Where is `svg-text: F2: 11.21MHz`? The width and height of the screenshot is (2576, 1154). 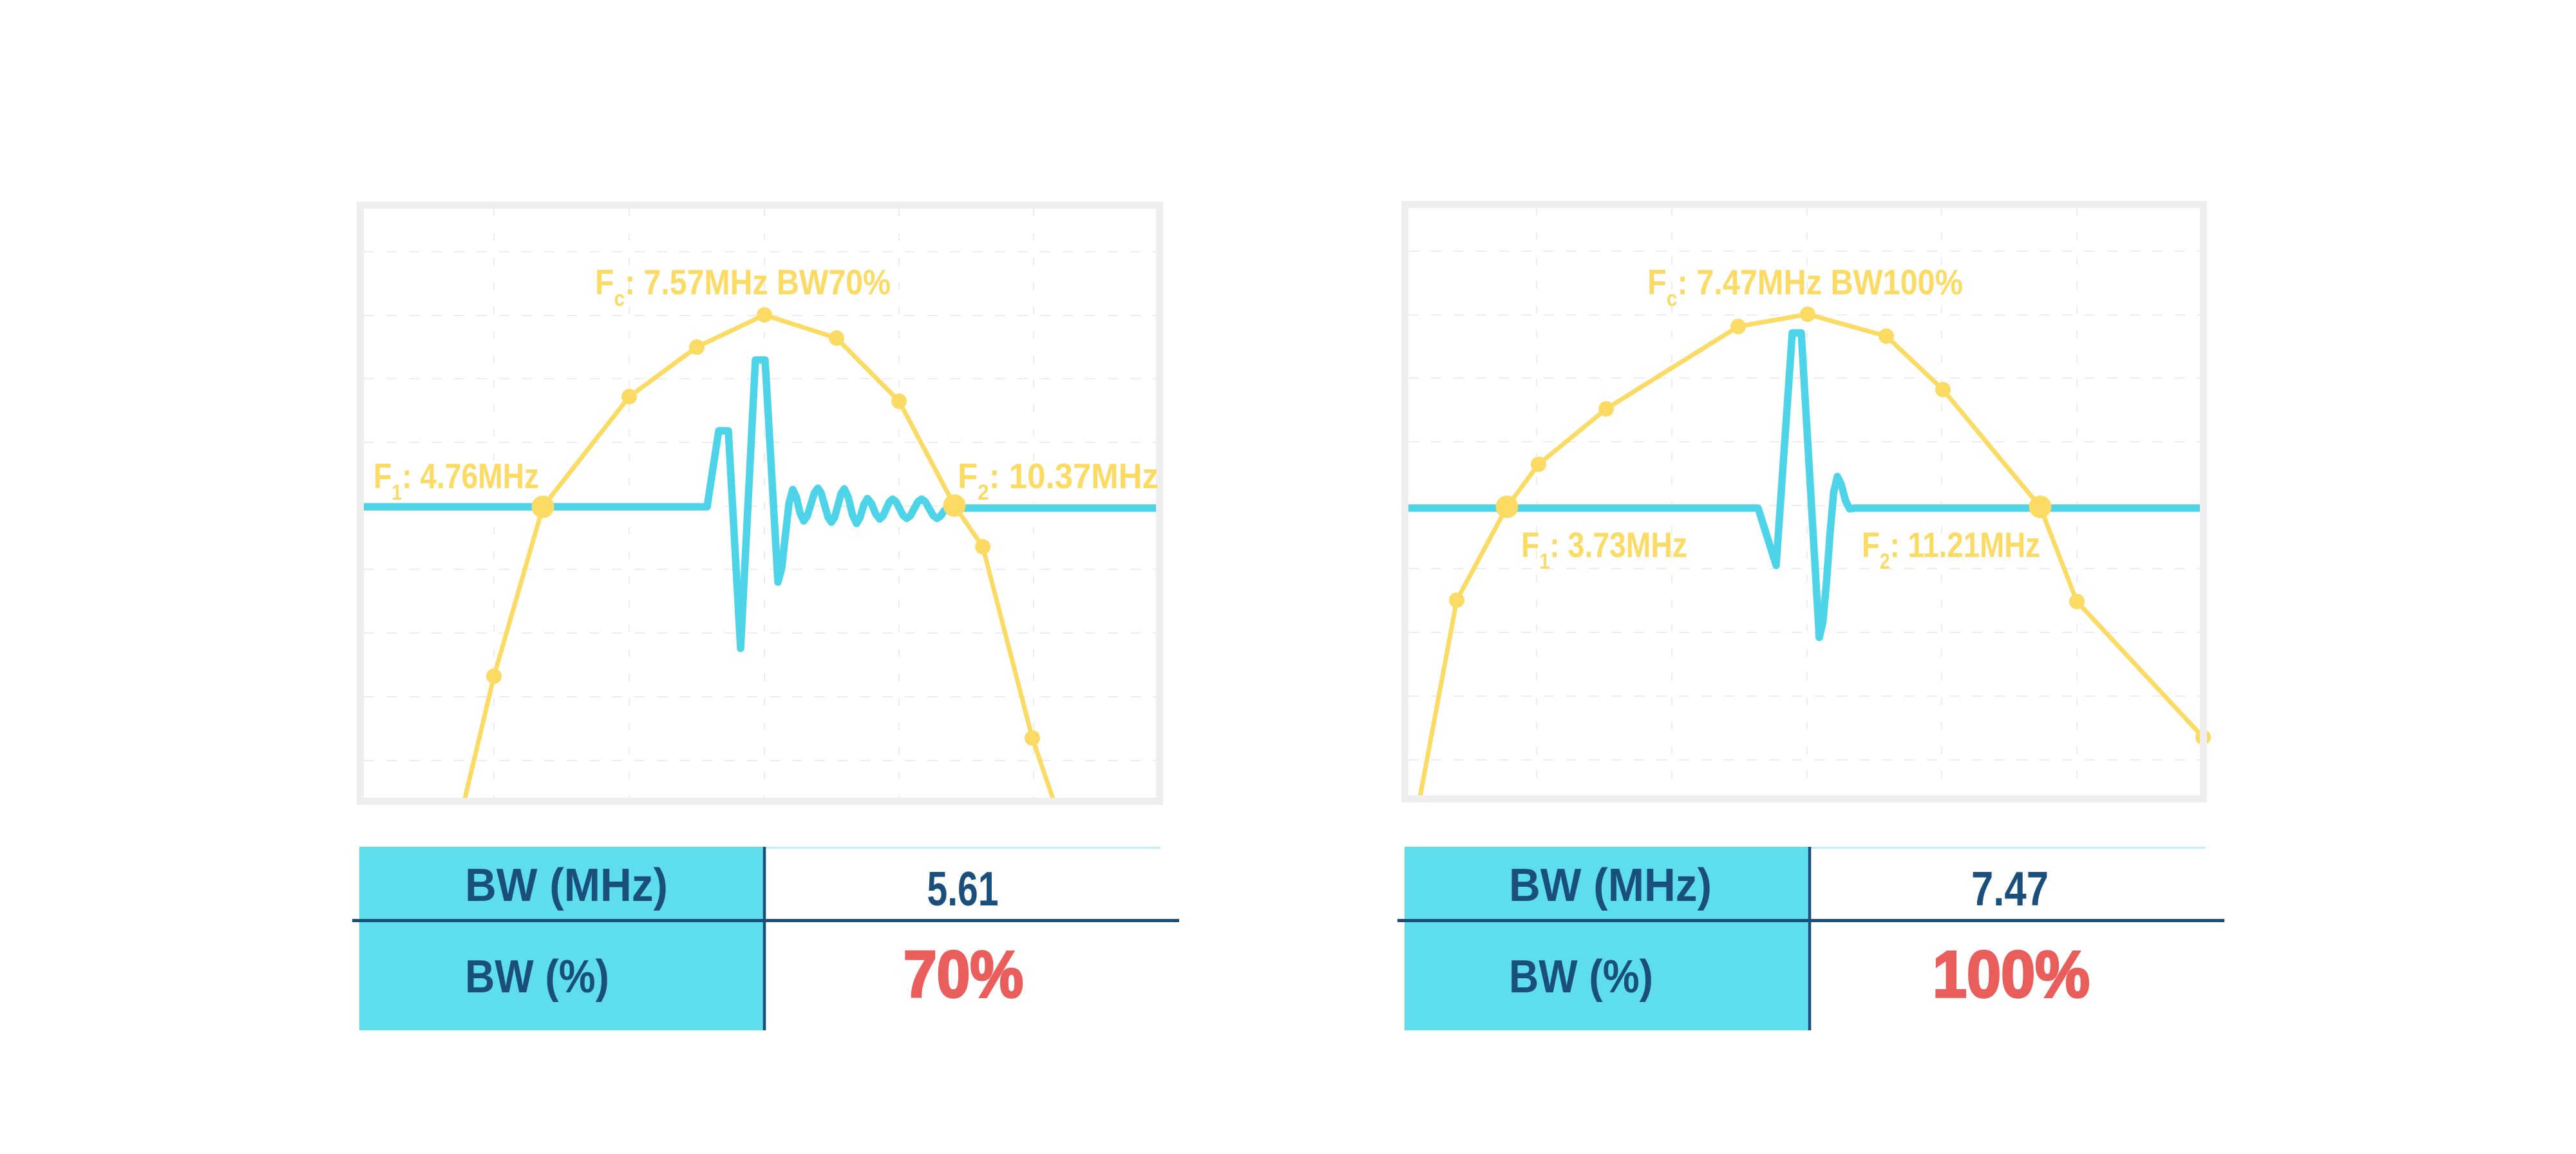 svg-text: F2: 11.21MHz is located at coordinates (1951, 549).